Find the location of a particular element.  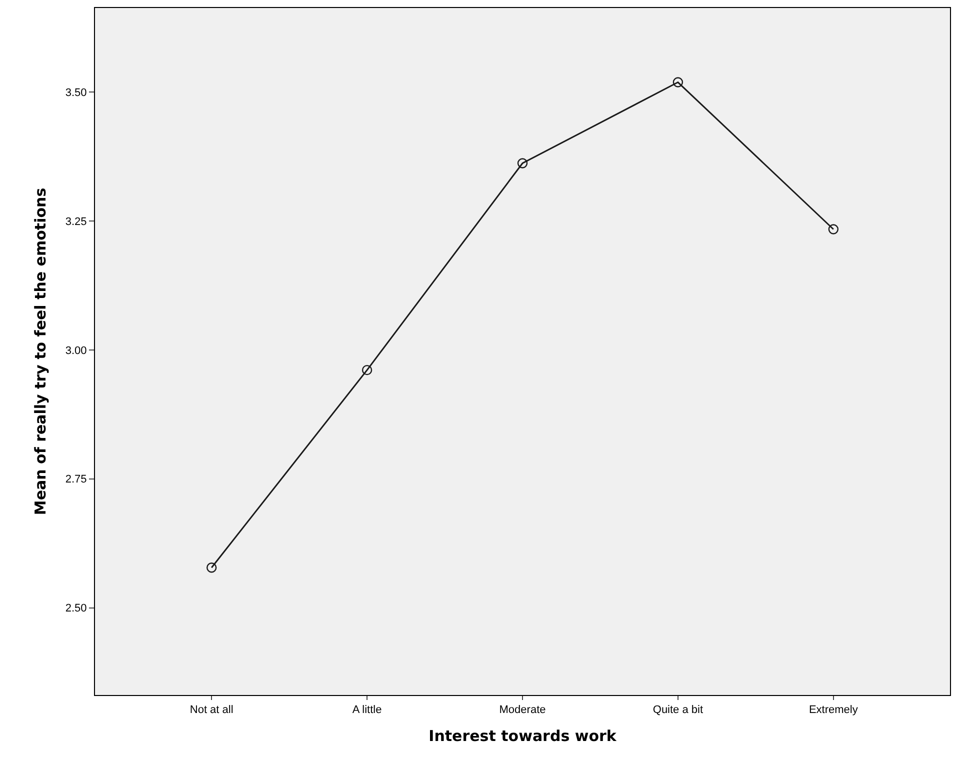

x-tick-label: A little is located at coordinates (367, 710).